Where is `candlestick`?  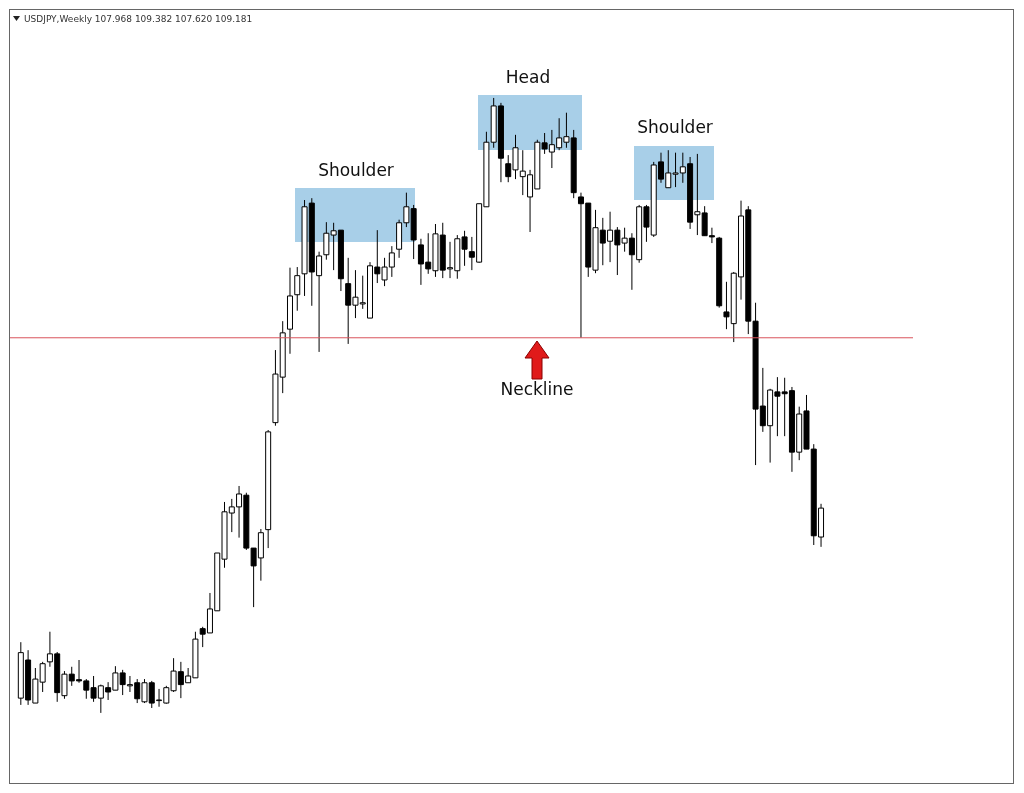 candlestick is located at coordinates (297, 289).